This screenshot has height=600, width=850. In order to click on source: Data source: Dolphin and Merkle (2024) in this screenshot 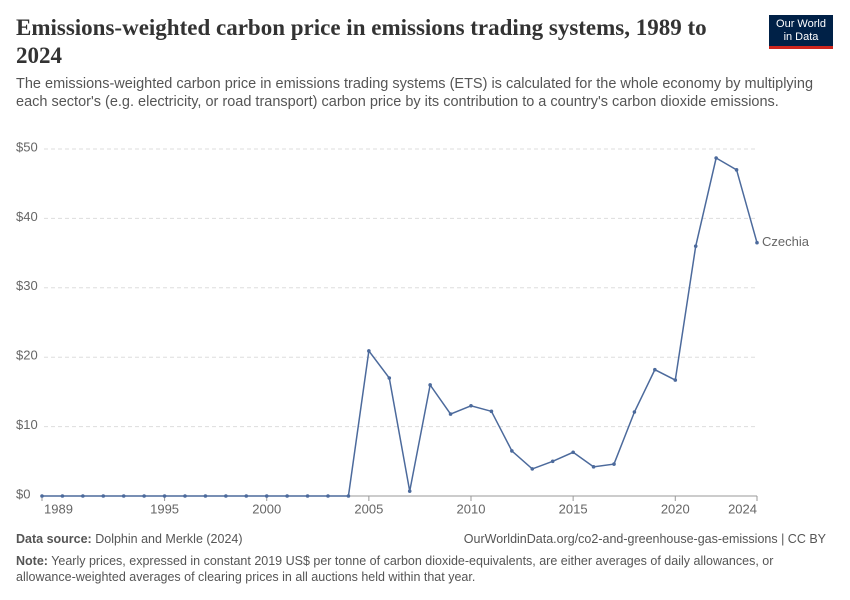, I will do `click(129, 539)`.